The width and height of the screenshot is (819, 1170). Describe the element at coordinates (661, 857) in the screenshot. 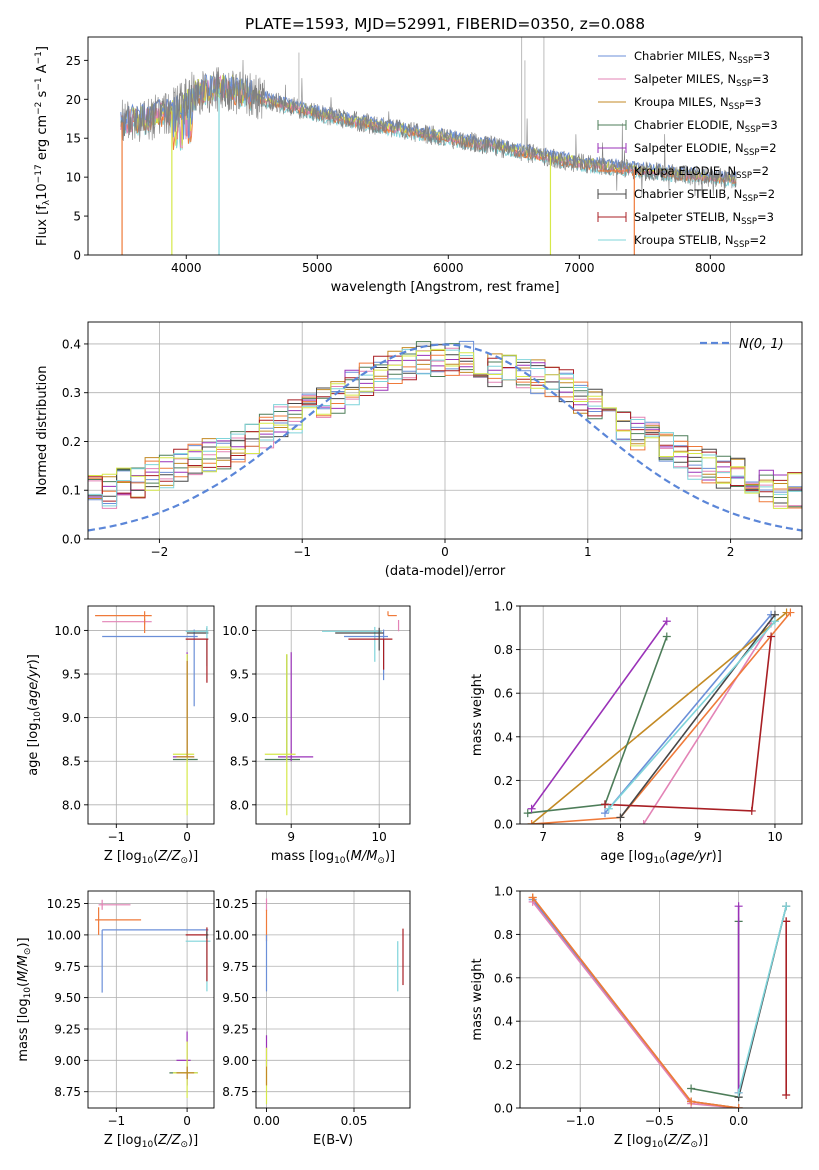

I see `x-axis-label: age [log10(age/yr)]` at that location.